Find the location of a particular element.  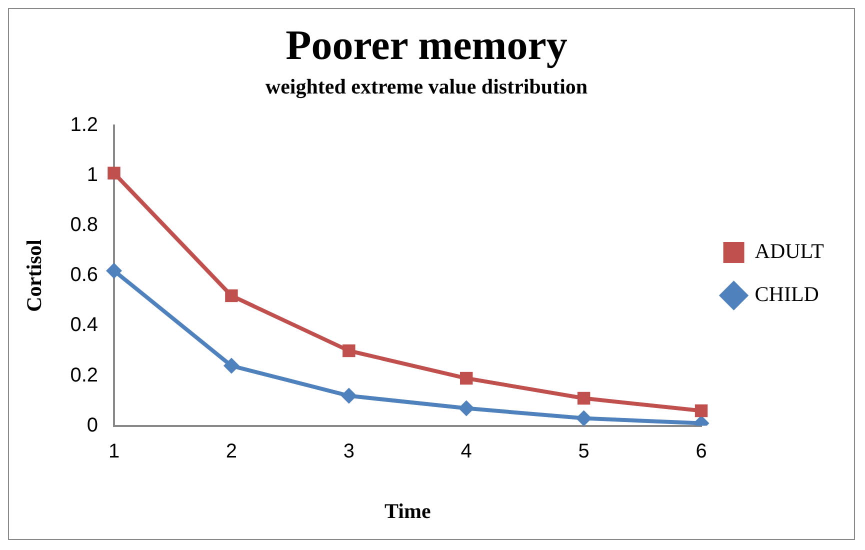

y-tick-label: 1.2 is located at coordinates (84, 125).